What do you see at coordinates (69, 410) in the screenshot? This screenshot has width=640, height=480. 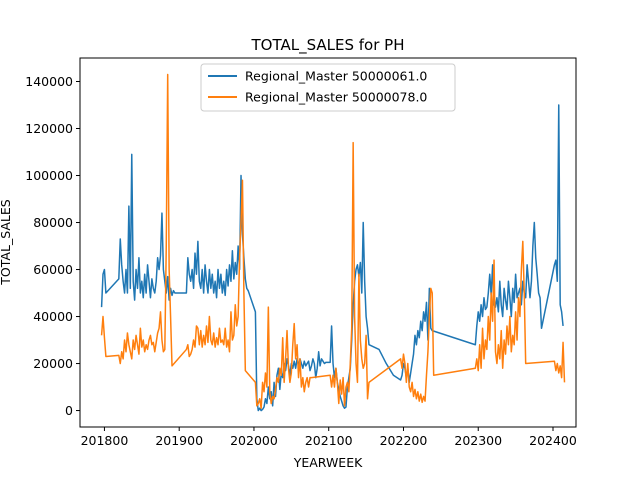 I see `y-tick-label: 0` at bounding box center [69, 410].